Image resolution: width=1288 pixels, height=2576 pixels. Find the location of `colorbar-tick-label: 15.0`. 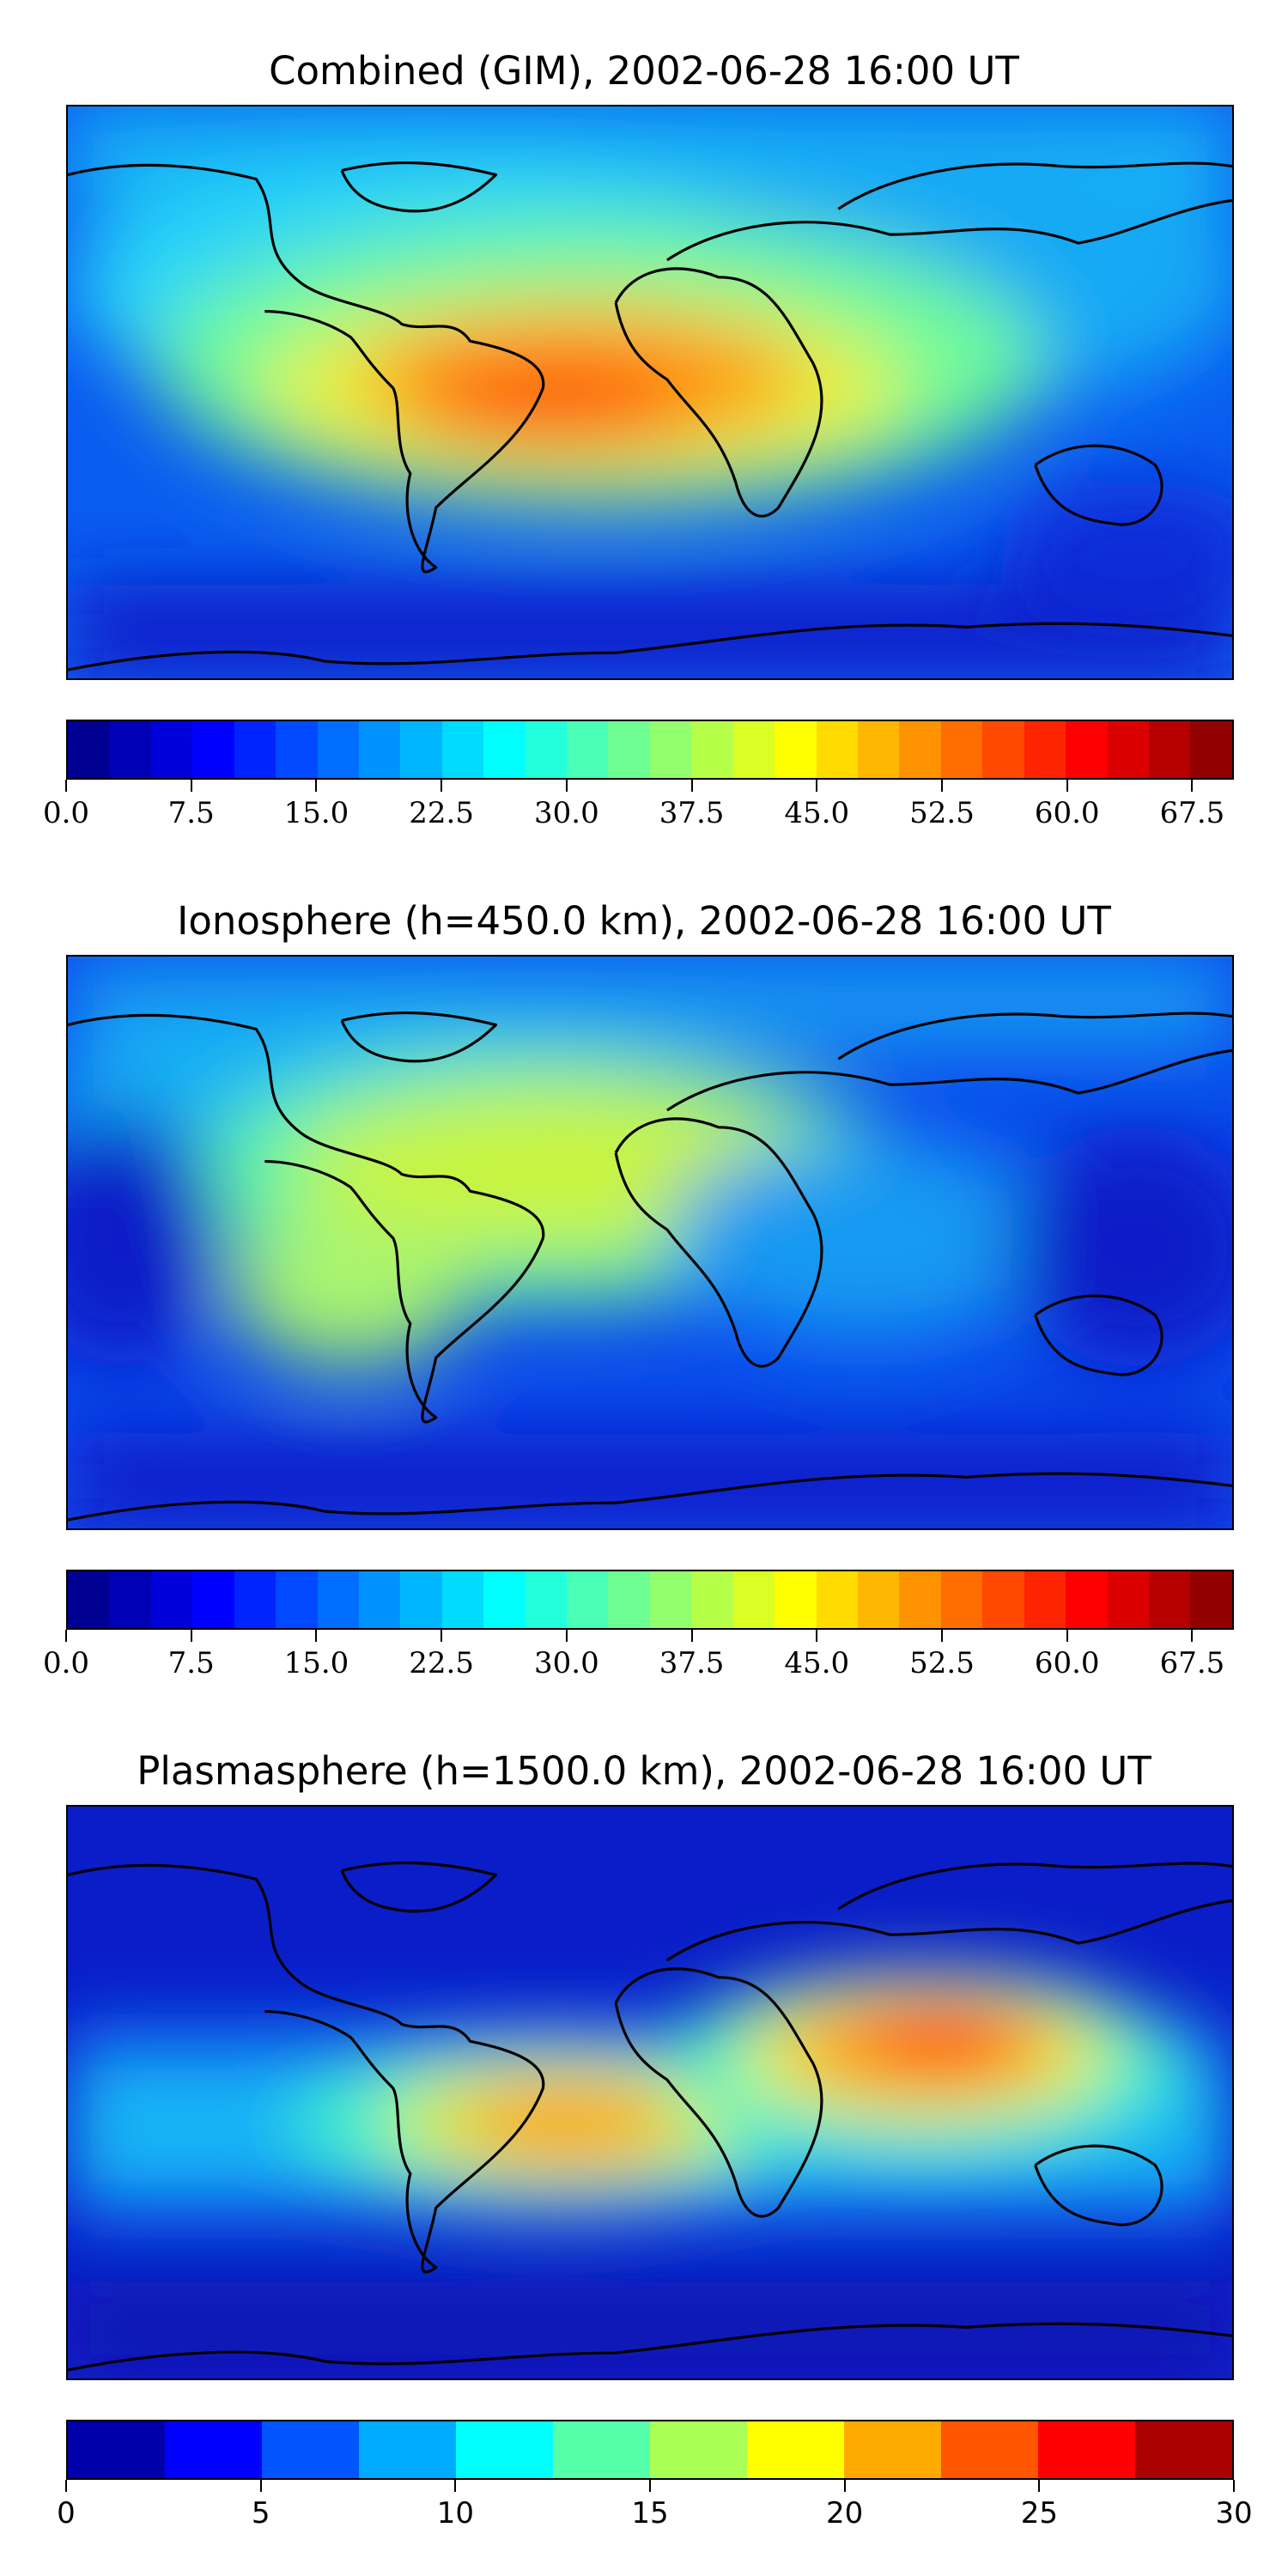

colorbar-tick-label: 15.0 is located at coordinates (316, 1663).